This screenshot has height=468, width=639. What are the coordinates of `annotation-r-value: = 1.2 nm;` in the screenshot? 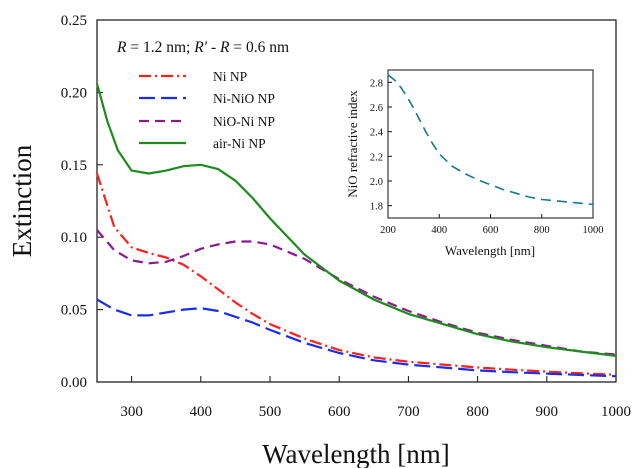 It's located at (160, 47).